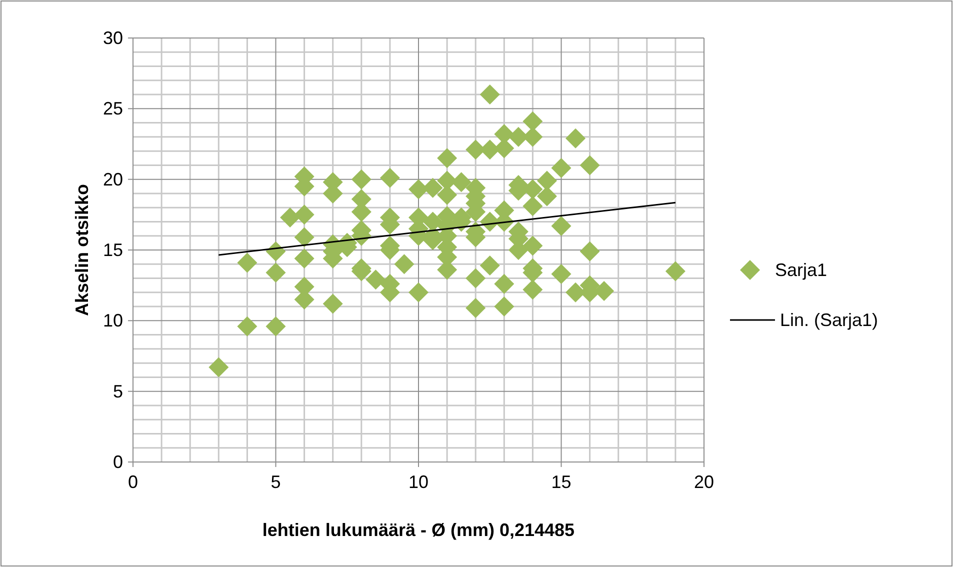  I want to click on y-tick-label: 30, so click(112, 38).